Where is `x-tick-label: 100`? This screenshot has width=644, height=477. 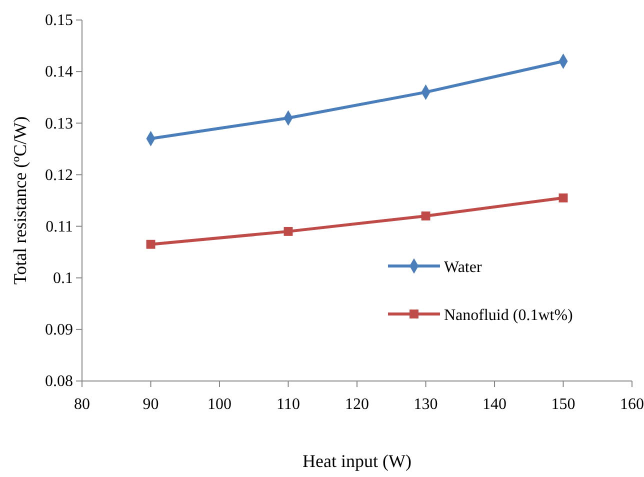 x-tick-label: 100 is located at coordinates (220, 405).